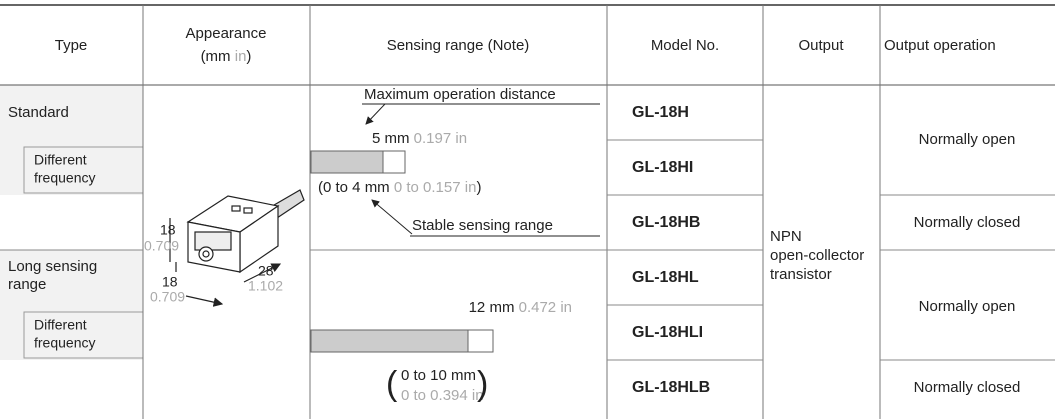 This screenshot has height=419, width=1055. Describe the element at coordinates (821, 45) in the screenshot. I see `col-header: Output` at that location.